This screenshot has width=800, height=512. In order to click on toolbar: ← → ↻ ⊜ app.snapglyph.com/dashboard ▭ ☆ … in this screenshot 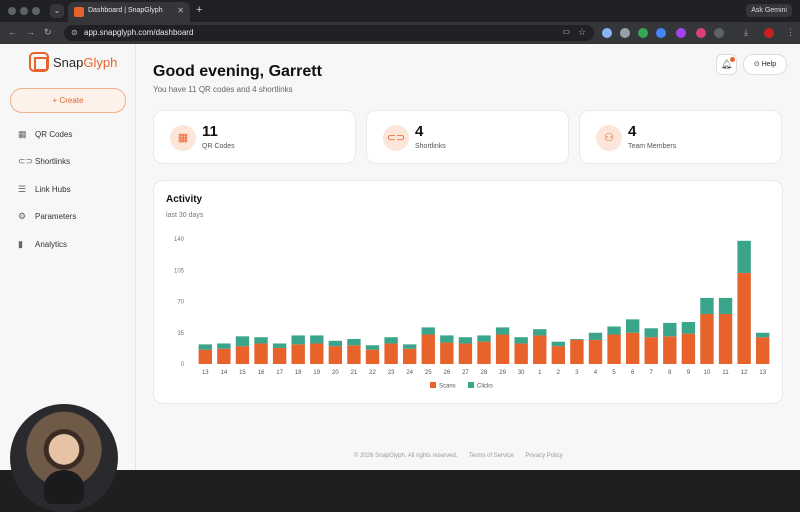, I will do `click(400, 33)`.